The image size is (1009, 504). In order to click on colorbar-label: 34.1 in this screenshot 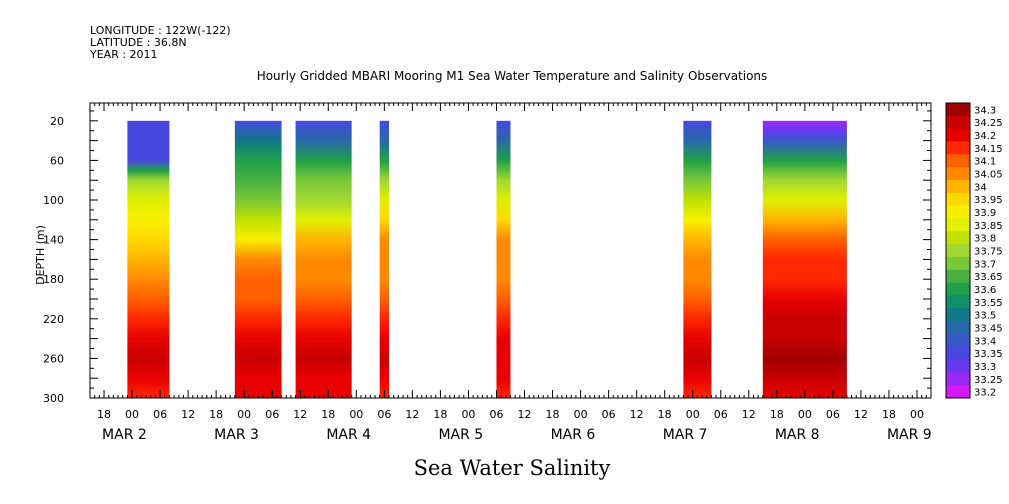, I will do `click(985, 162)`.